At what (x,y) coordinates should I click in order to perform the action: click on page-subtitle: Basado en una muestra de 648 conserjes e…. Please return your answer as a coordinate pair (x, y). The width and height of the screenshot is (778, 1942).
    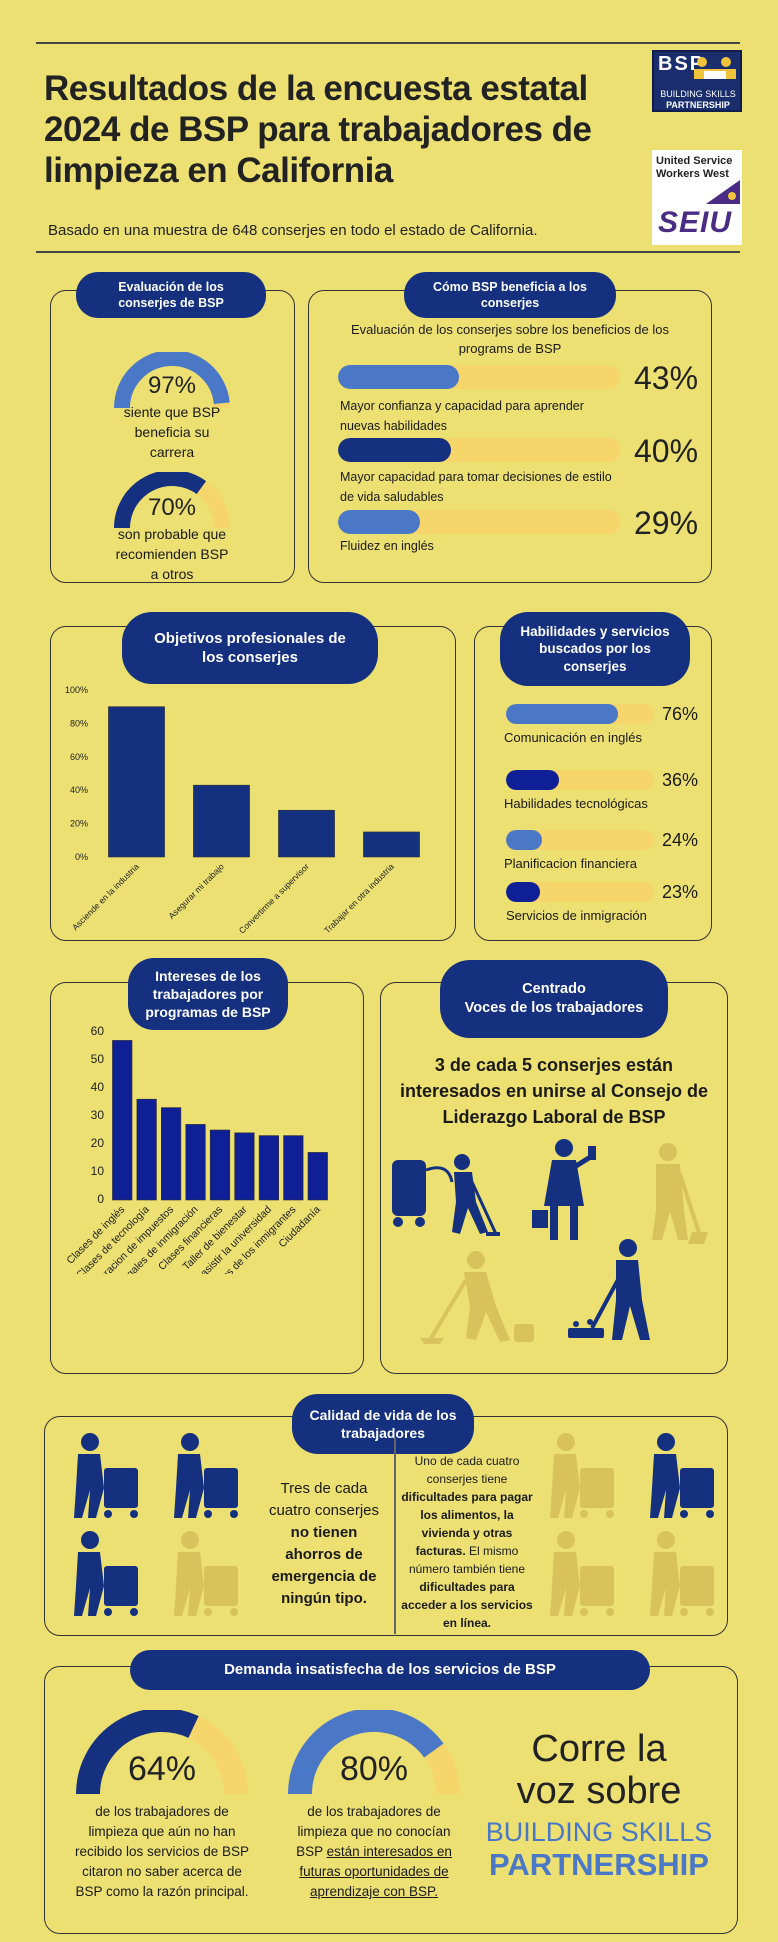
    Looking at the image, I should click on (293, 230).